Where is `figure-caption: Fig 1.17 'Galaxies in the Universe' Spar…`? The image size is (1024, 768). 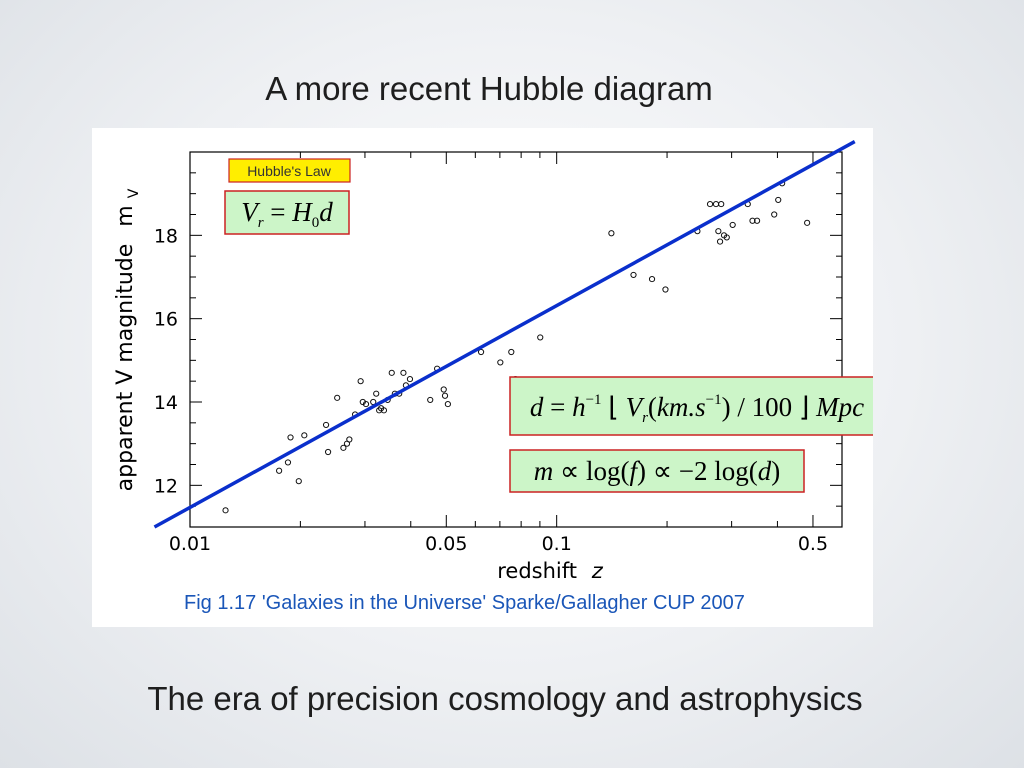
figure-caption: Fig 1.17 'Galaxies in the Universe' Spar… is located at coordinates (464, 603).